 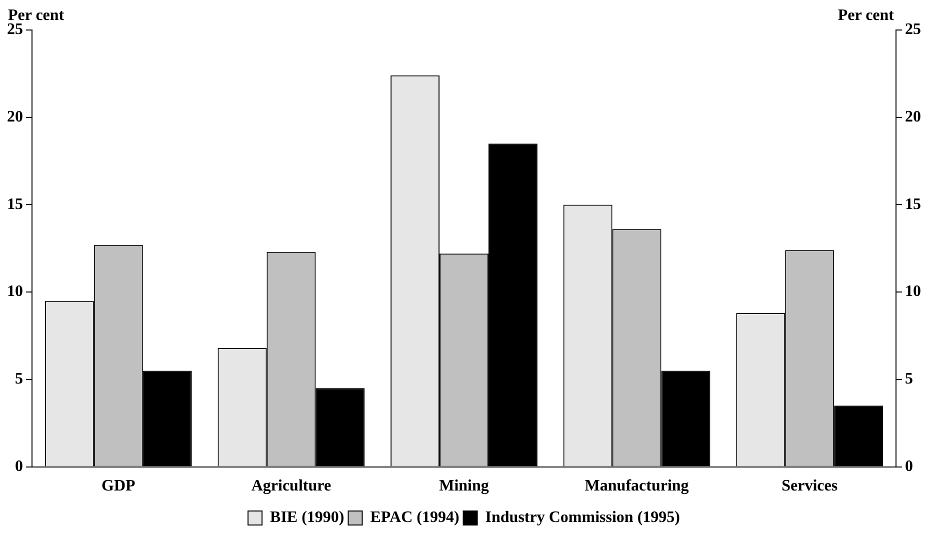 I want to click on legend-label: EPAC (1994), so click(x=415, y=517).